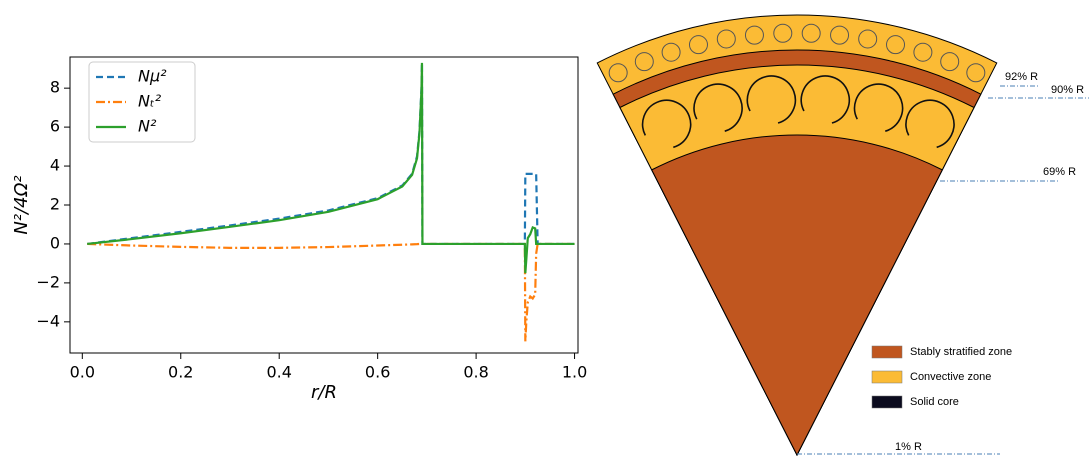  I want to click on legend-box, so click(142, 102).